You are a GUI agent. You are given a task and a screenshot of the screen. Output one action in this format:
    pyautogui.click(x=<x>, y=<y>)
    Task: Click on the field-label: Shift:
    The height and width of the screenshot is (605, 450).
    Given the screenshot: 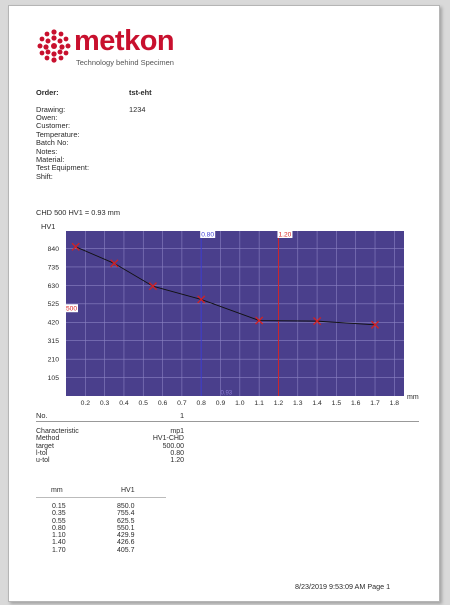 What is the action you would take?
    pyautogui.click(x=44, y=176)
    